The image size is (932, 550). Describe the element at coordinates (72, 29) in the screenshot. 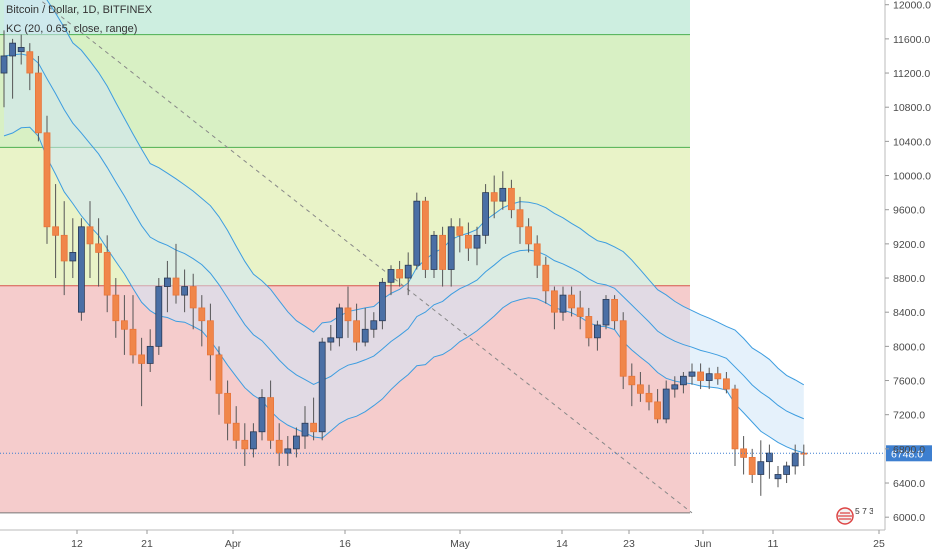

I see `indicator-legend: KC (20, 0.65, close, range)` at that location.